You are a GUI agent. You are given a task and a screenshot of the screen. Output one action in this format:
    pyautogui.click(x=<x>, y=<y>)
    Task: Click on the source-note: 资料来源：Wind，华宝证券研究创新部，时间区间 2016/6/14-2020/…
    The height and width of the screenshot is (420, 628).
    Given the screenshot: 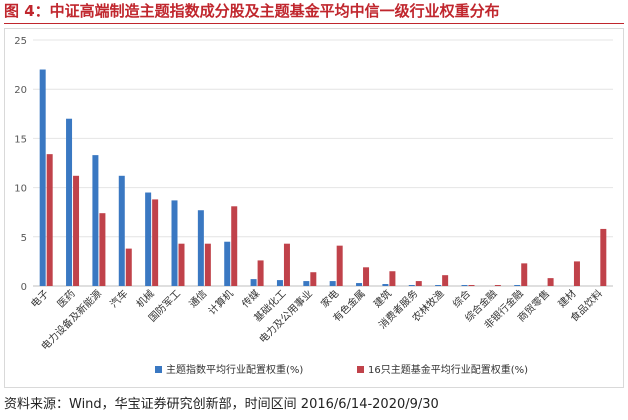 What is the action you would take?
    pyautogui.click(x=221, y=404)
    